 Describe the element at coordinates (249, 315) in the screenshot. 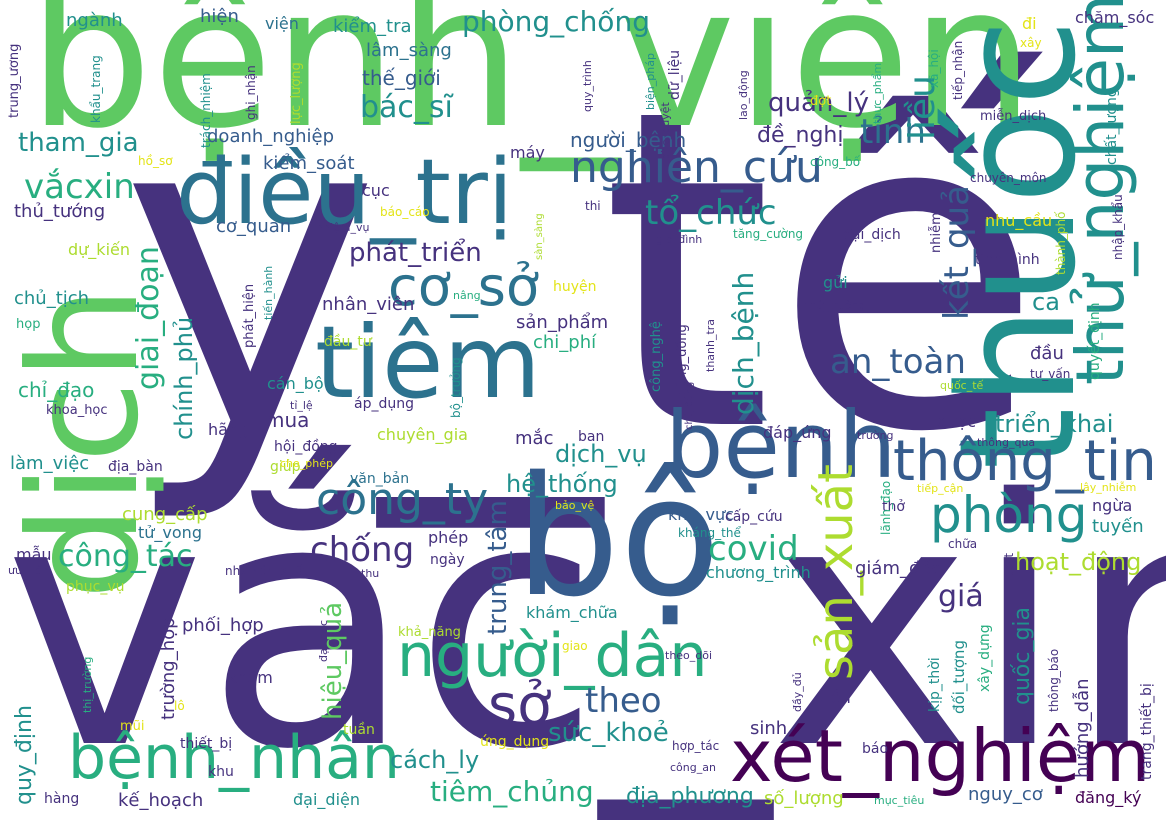

I see `word-phat-hien: phát_hiện` at that location.